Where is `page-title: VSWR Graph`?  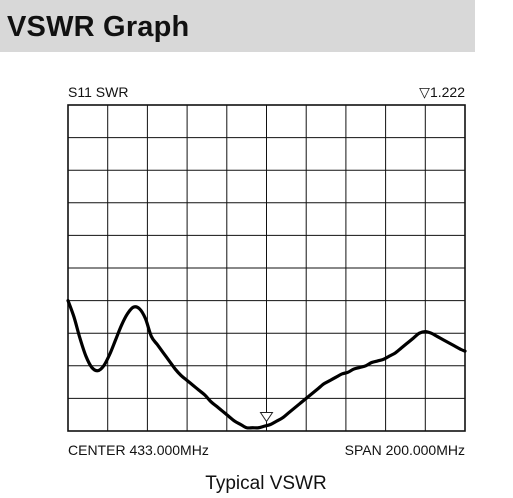 page-title: VSWR Graph is located at coordinates (98, 27).